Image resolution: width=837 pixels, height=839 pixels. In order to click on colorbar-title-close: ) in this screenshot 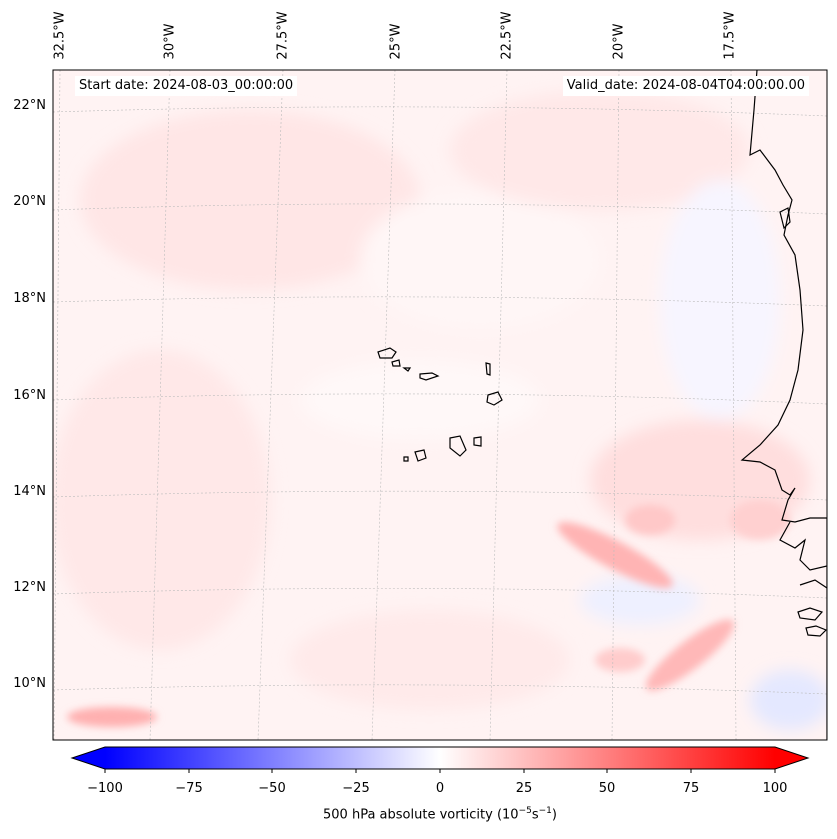, I will do `click(554, 815)`.